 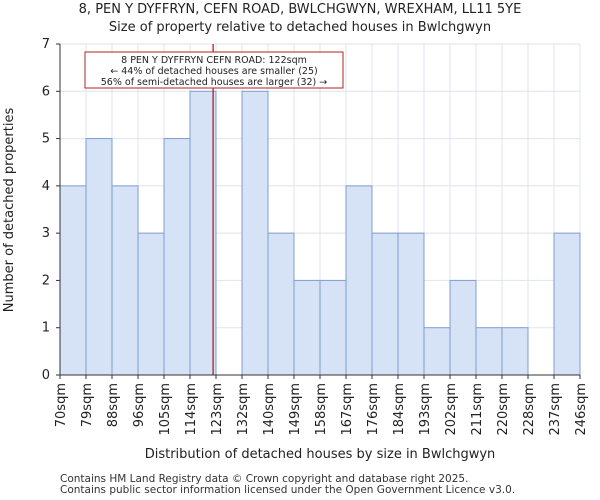 What do you see at coordinates (191, 409) in the screenshot?
I see `x-tick-label: 114sqm` at bounding box center [191, 409].